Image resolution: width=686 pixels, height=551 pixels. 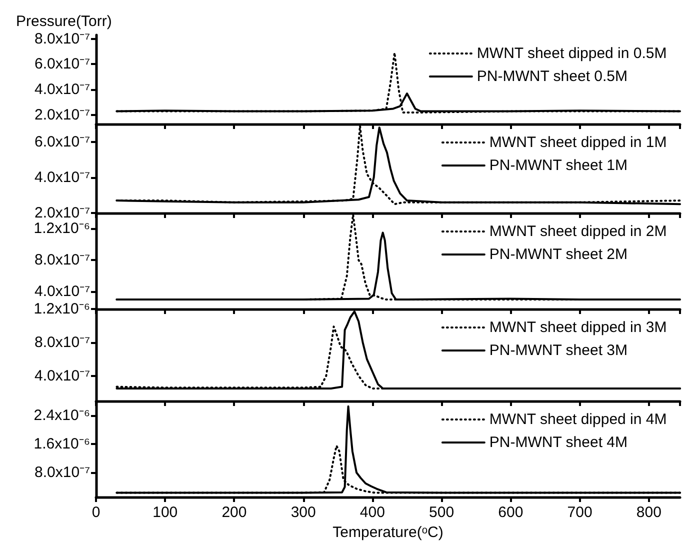 I want to click on x-tick-label: 0, so click(x=96, y=512).